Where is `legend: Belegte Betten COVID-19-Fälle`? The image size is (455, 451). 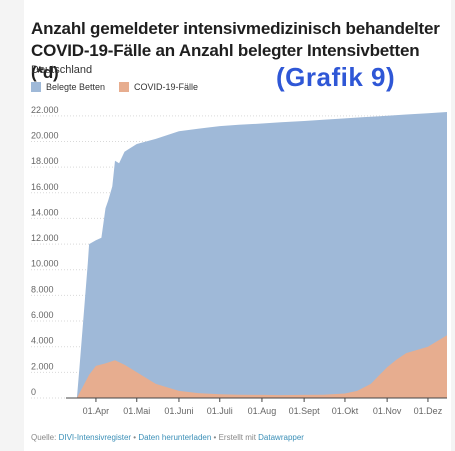 legend: Belegte Betten COVID-19-Fälle is located at coordinates (121, 87).